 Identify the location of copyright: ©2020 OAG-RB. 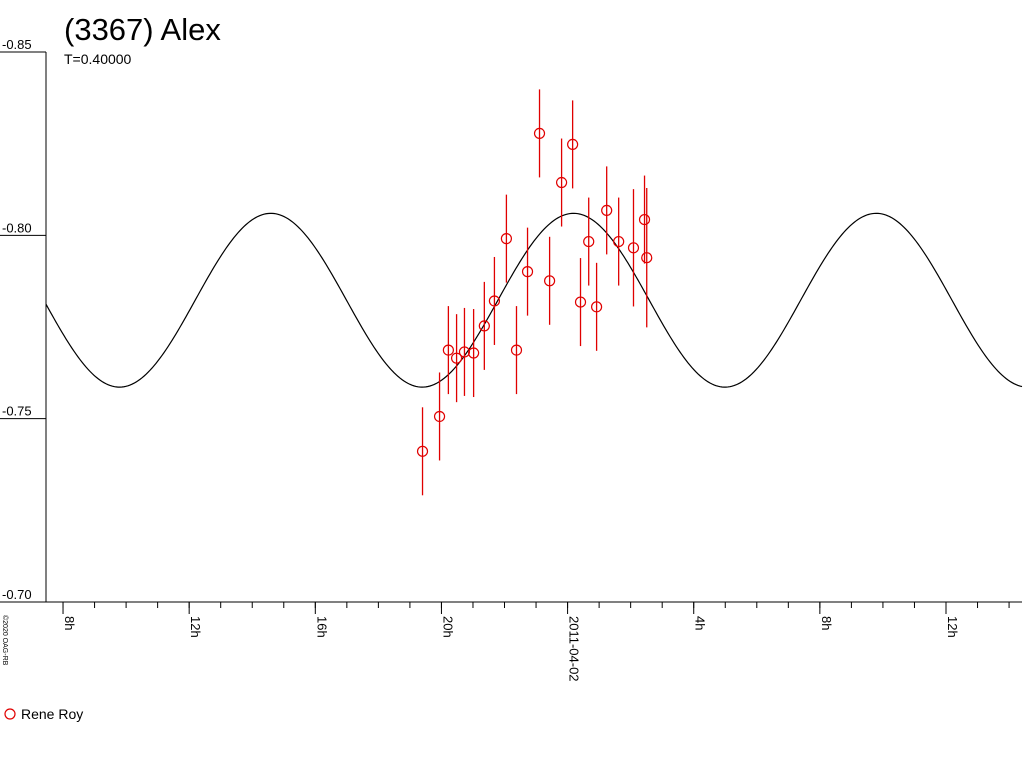
(5, 640).